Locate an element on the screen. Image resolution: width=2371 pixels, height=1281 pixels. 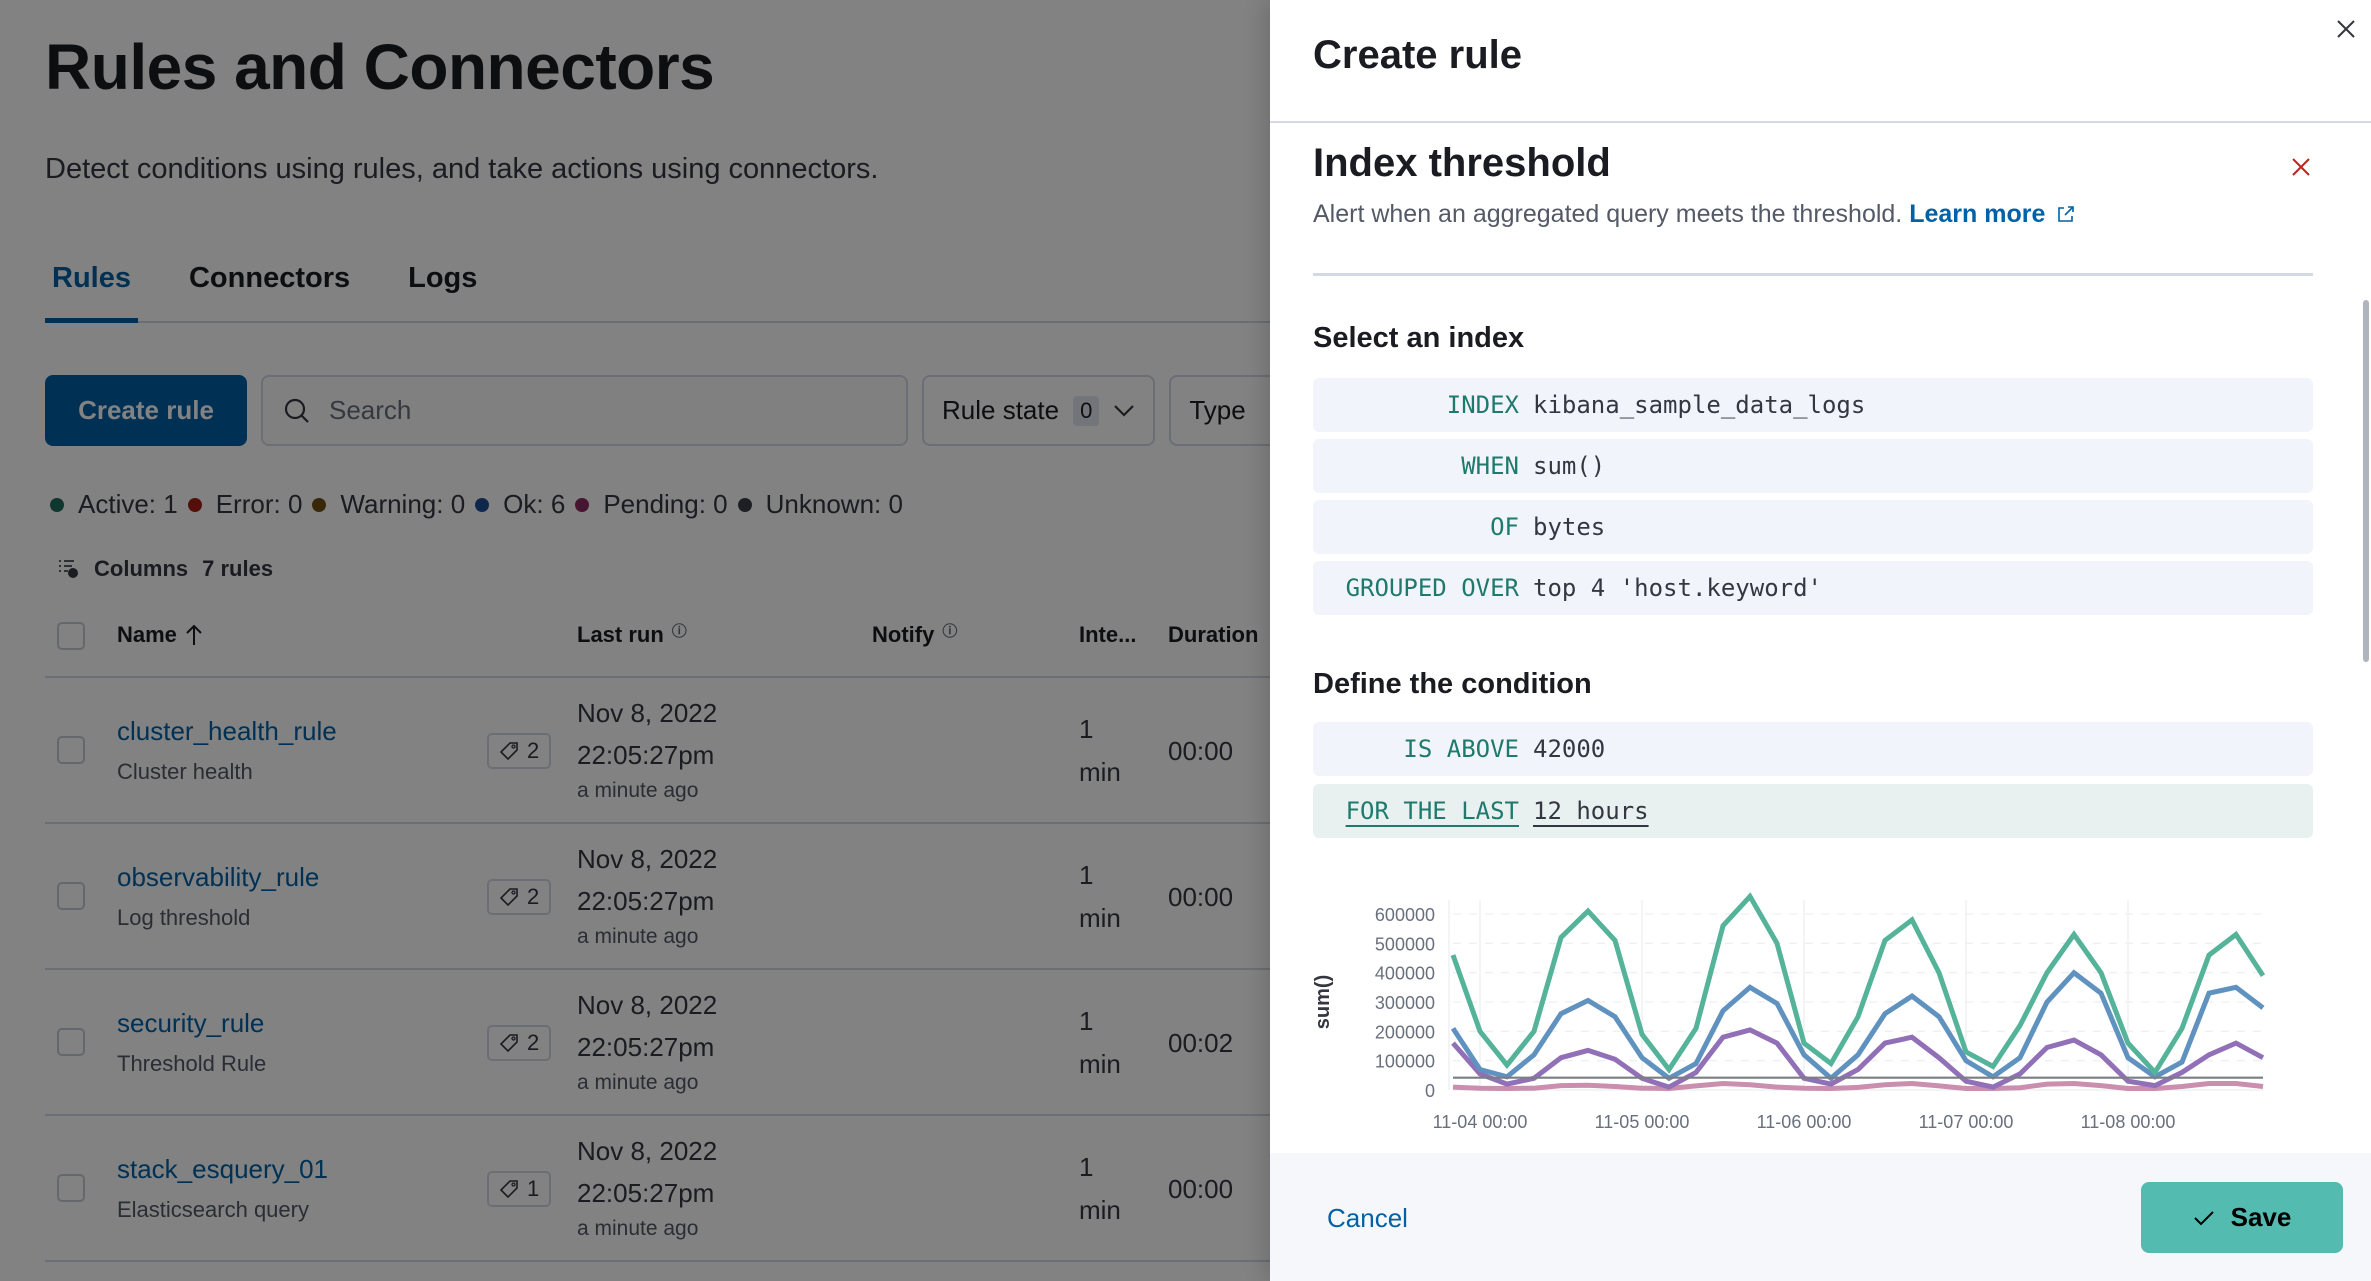
svg-text: 200000 is located at coordinates (1405, 1032).